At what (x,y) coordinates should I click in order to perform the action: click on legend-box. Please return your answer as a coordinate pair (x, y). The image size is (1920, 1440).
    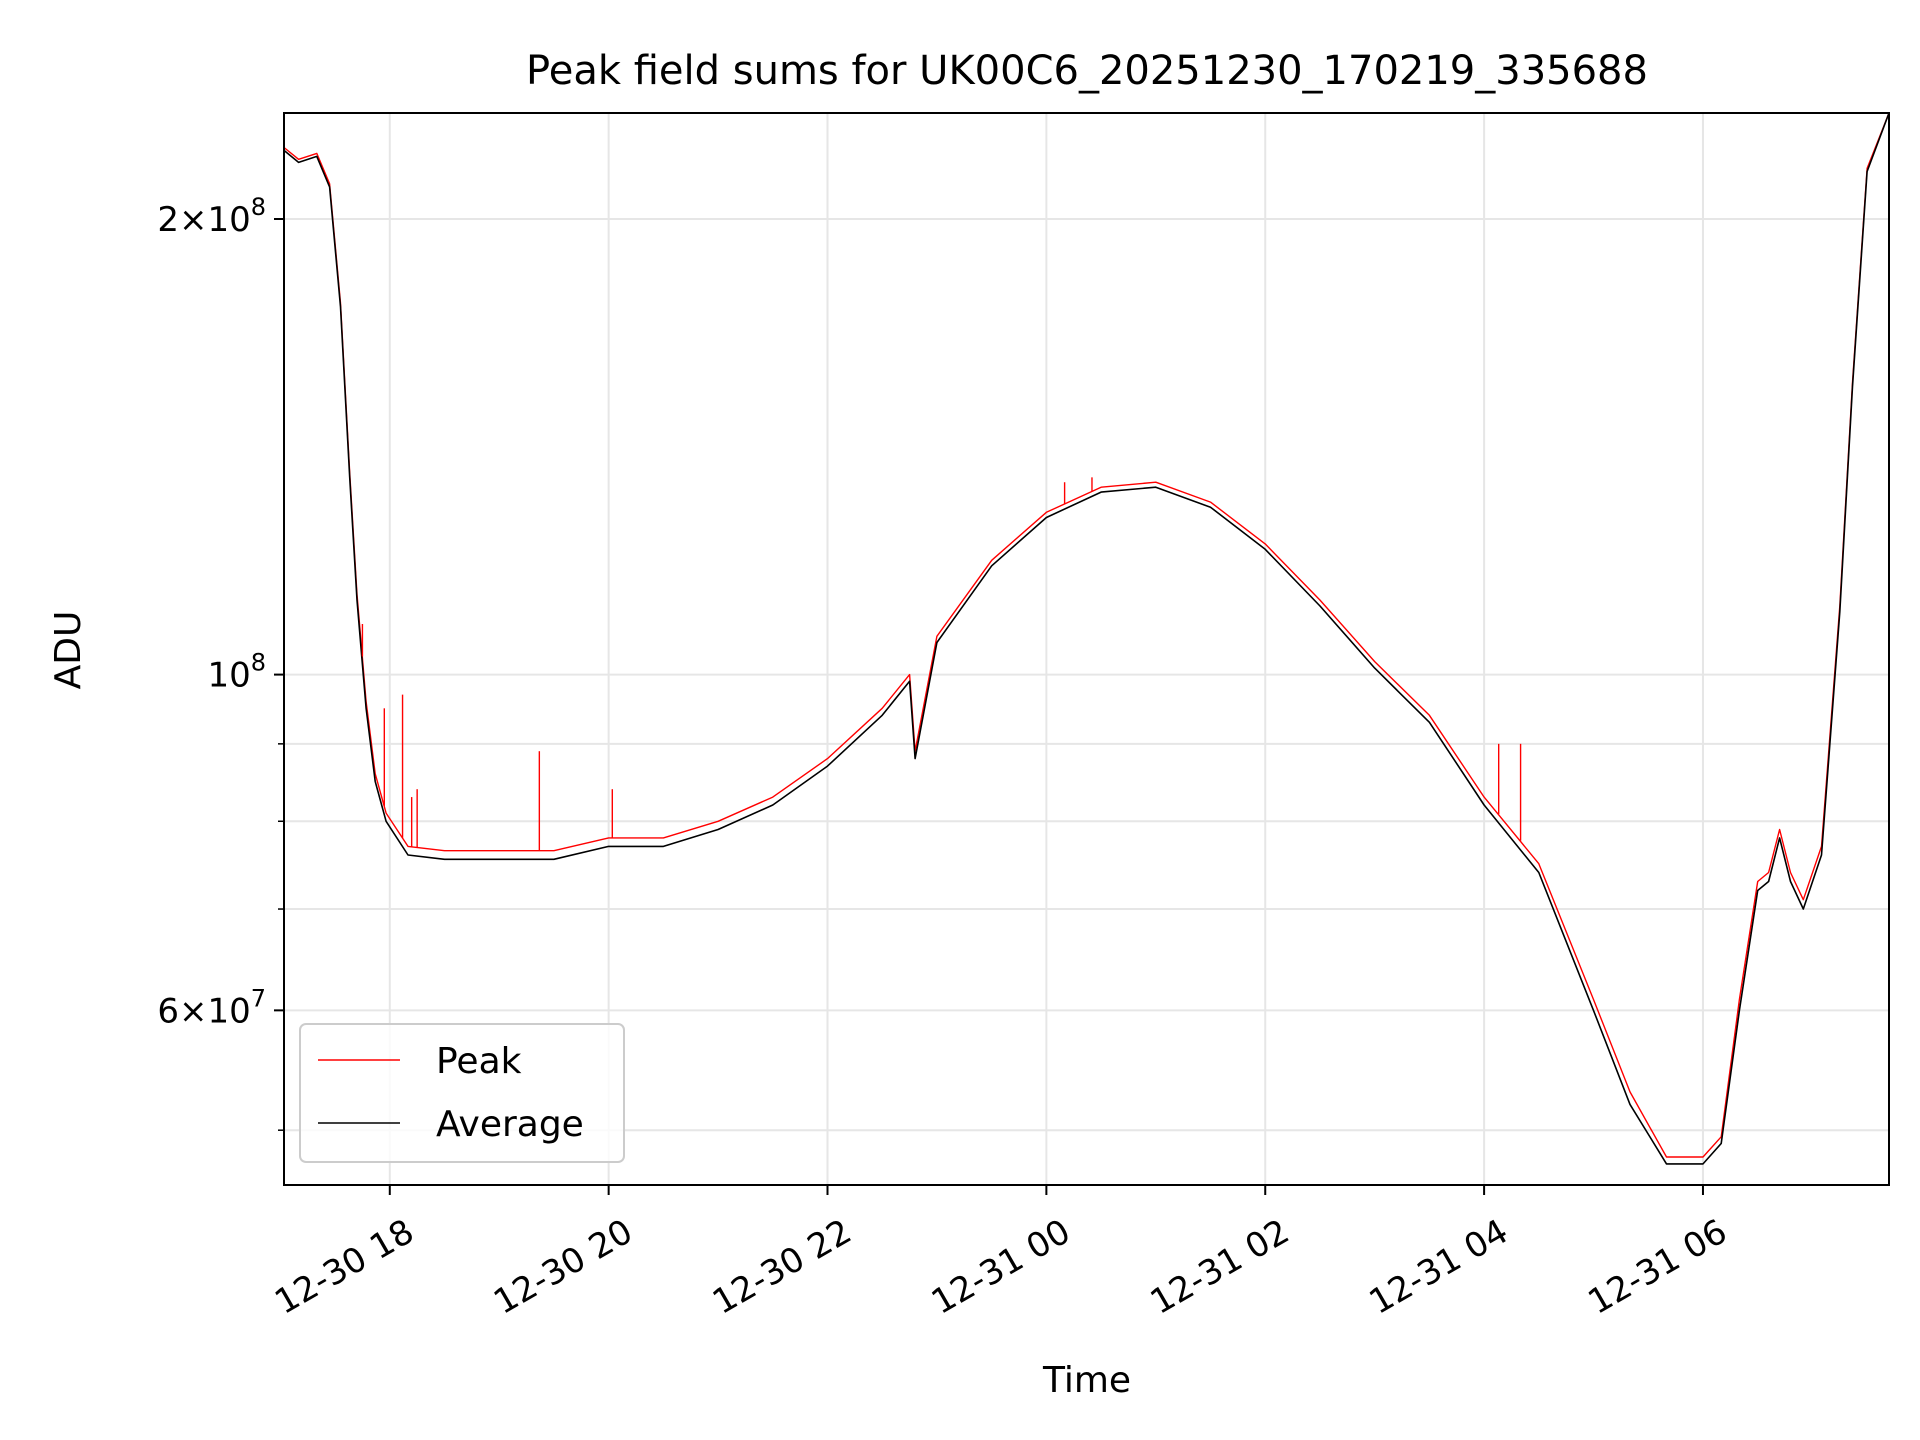
    Looking at the image, I should click on (462, 1093).